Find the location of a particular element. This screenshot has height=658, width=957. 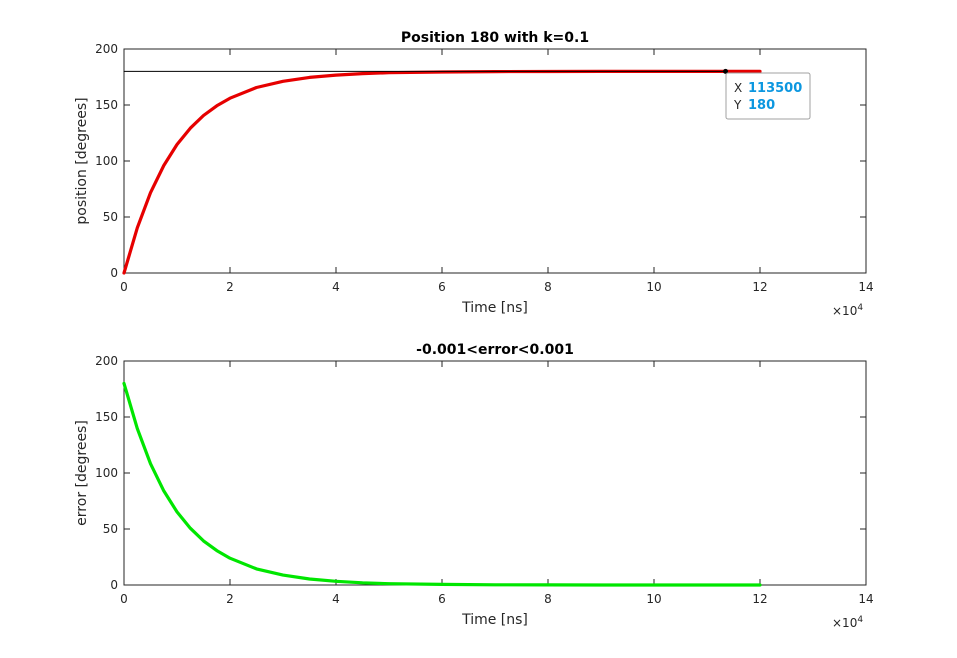

data-tip-box is located at coordinates (768, 96).